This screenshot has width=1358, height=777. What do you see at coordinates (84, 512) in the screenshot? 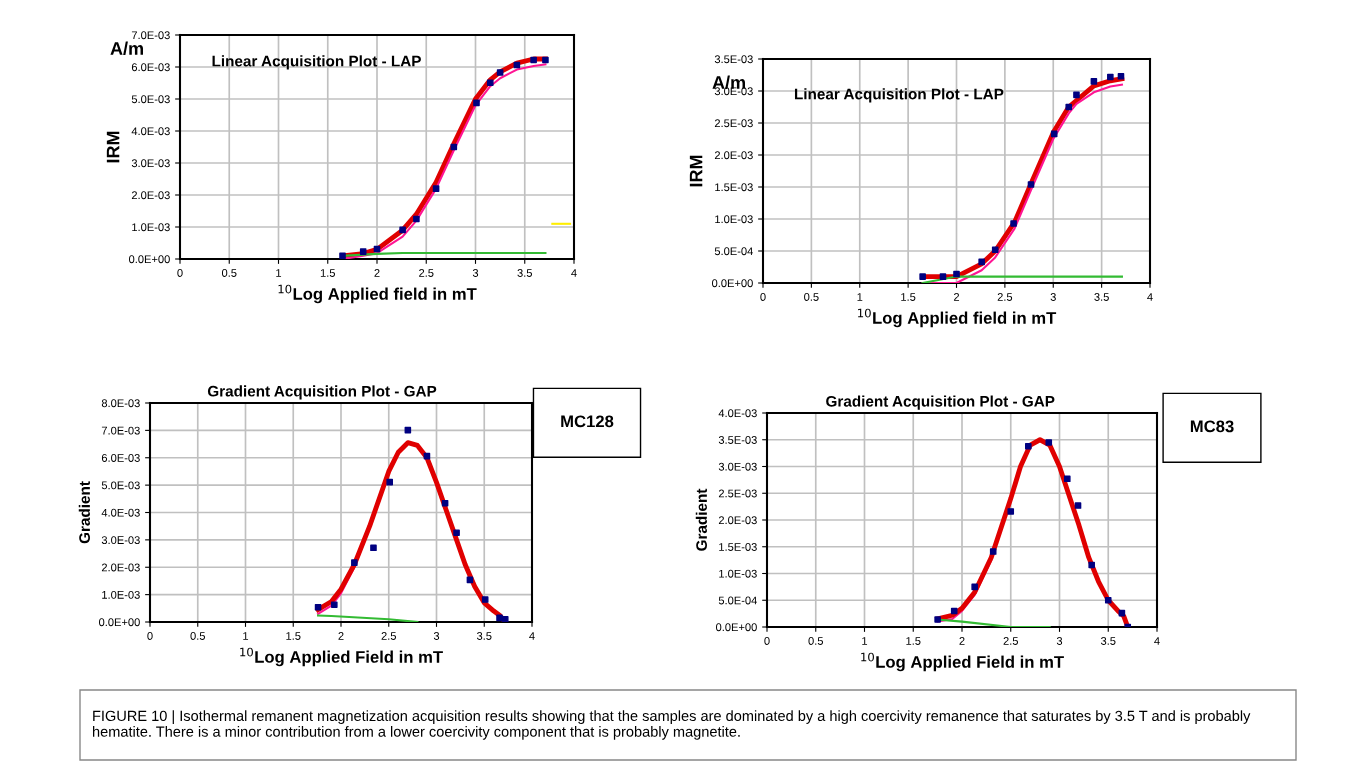
I see `y-axis-title: Gradient` at bounding box center [84, 512].